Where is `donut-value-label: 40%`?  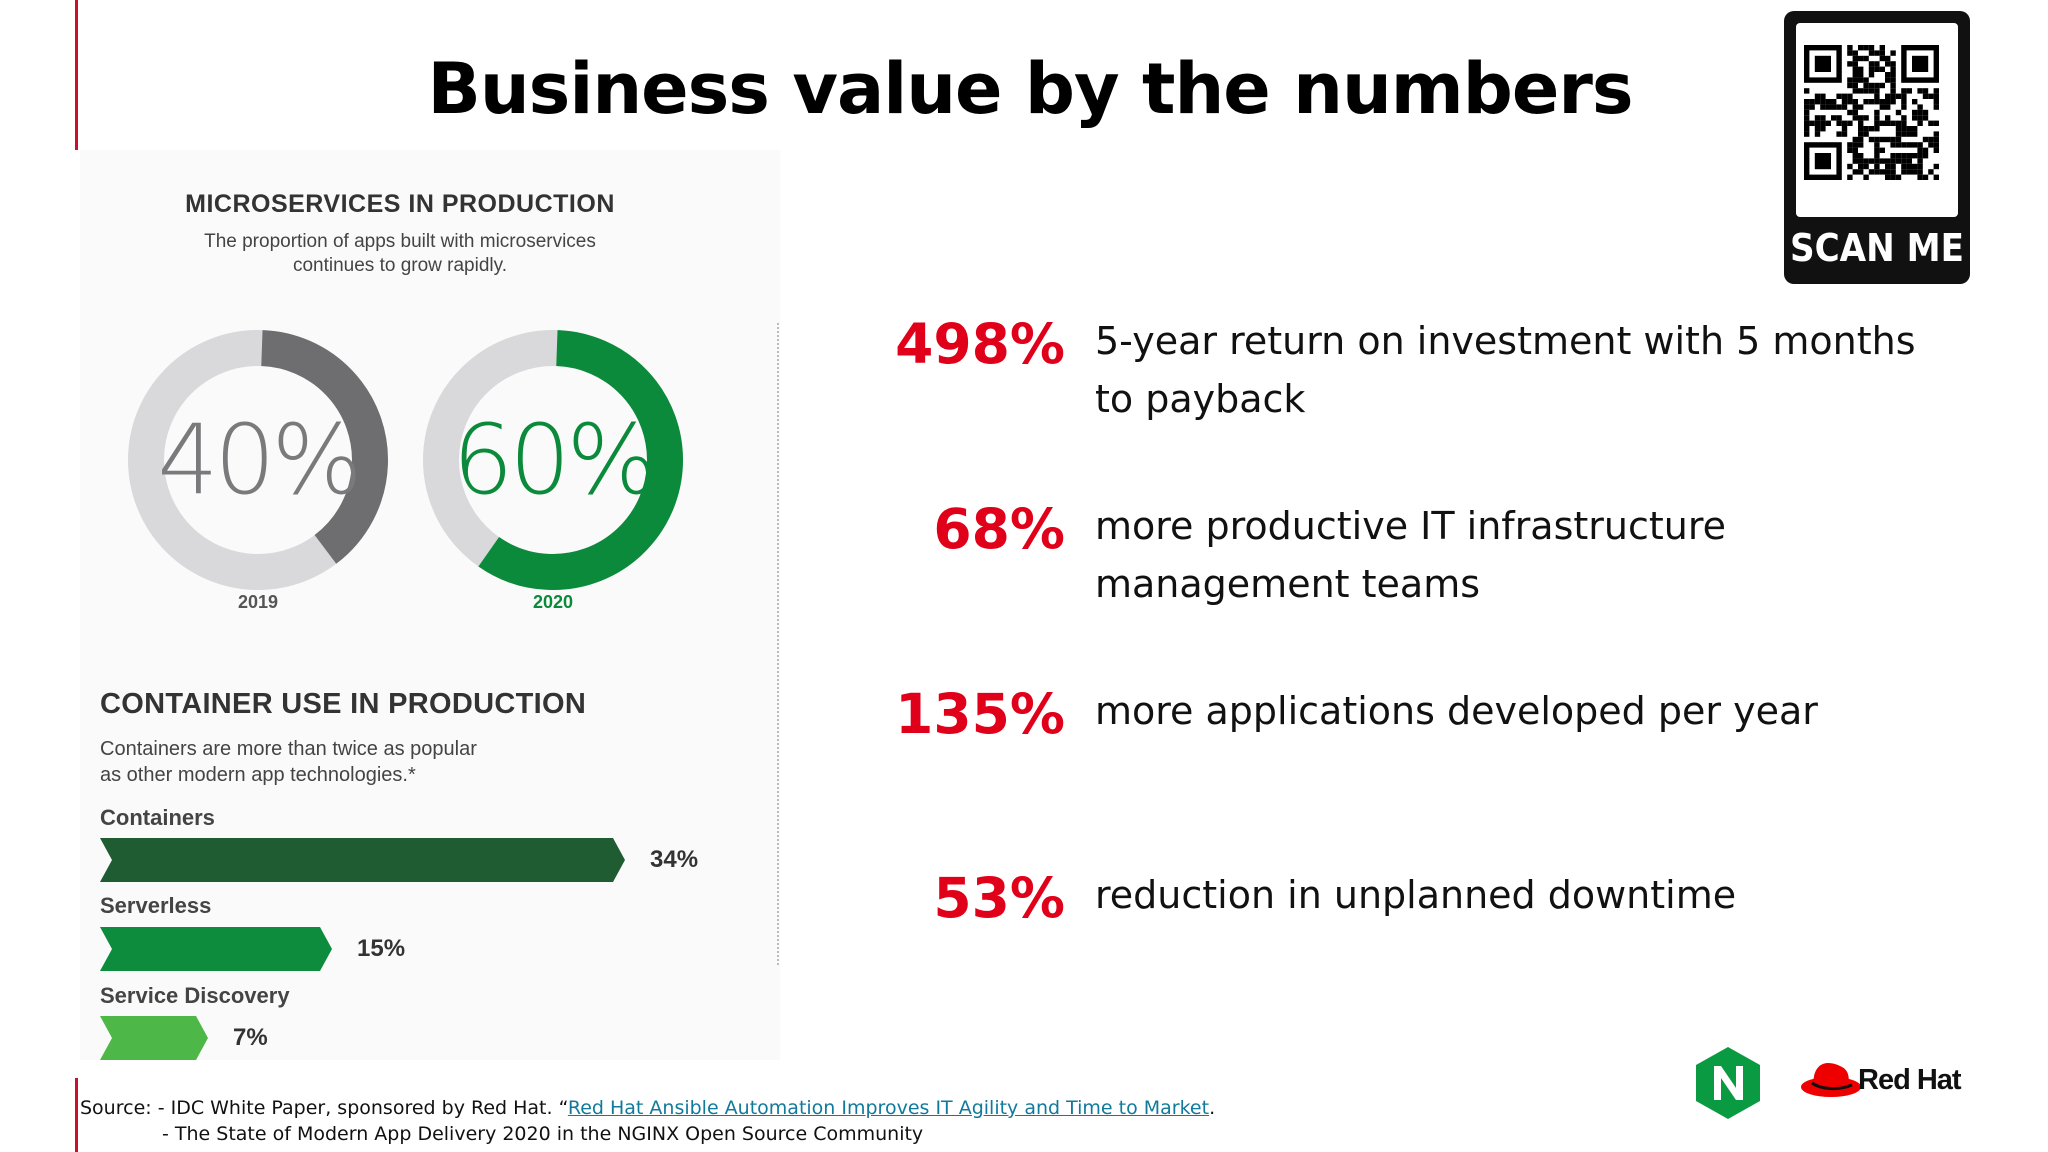 donut-value-label: 40% is located at coordinates (259, 460).